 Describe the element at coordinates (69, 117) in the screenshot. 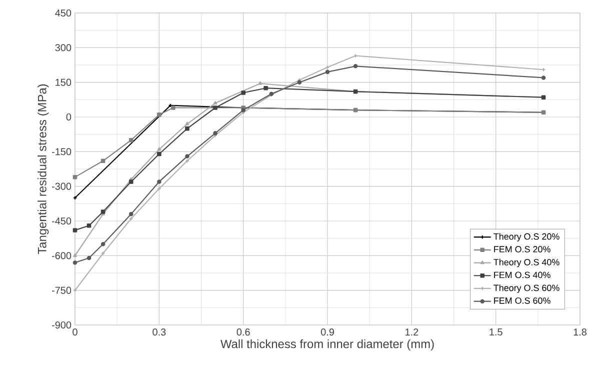

I see `y-tick-label: 0` at that location.